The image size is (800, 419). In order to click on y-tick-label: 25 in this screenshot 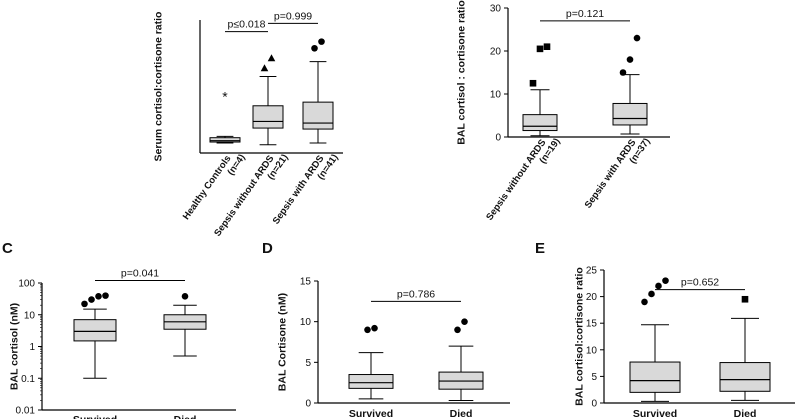, I will do `click(592, 271)`.